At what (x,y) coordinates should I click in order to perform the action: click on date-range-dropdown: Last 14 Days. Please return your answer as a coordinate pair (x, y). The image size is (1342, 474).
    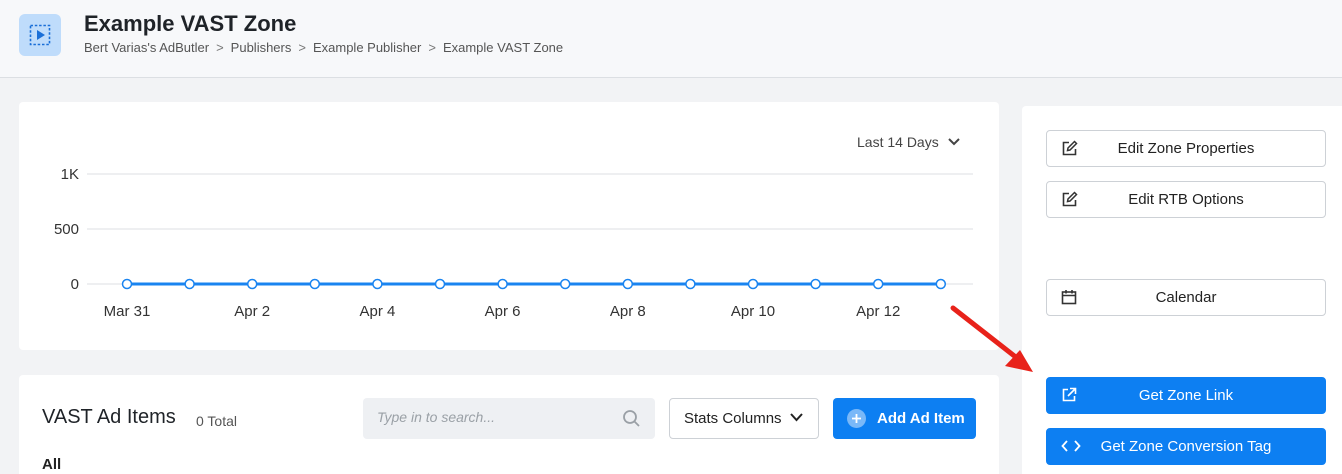
    Looking at the image, I should click on (909, 142).